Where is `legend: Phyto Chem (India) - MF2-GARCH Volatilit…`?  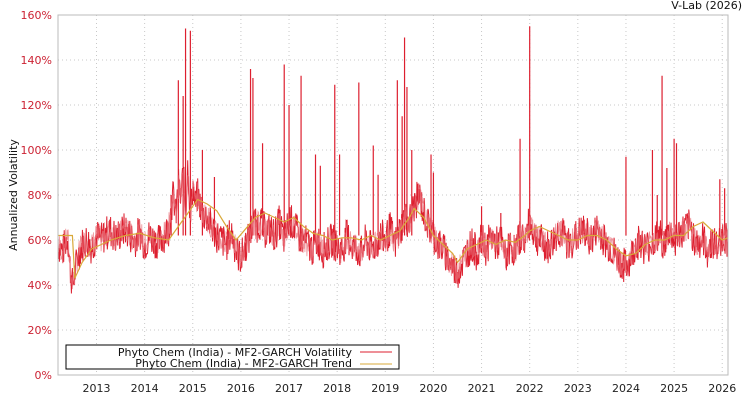
legend: Phyto Chem (India) - MF2-GARCH Volatilit… is located at coordinates (232, 357).